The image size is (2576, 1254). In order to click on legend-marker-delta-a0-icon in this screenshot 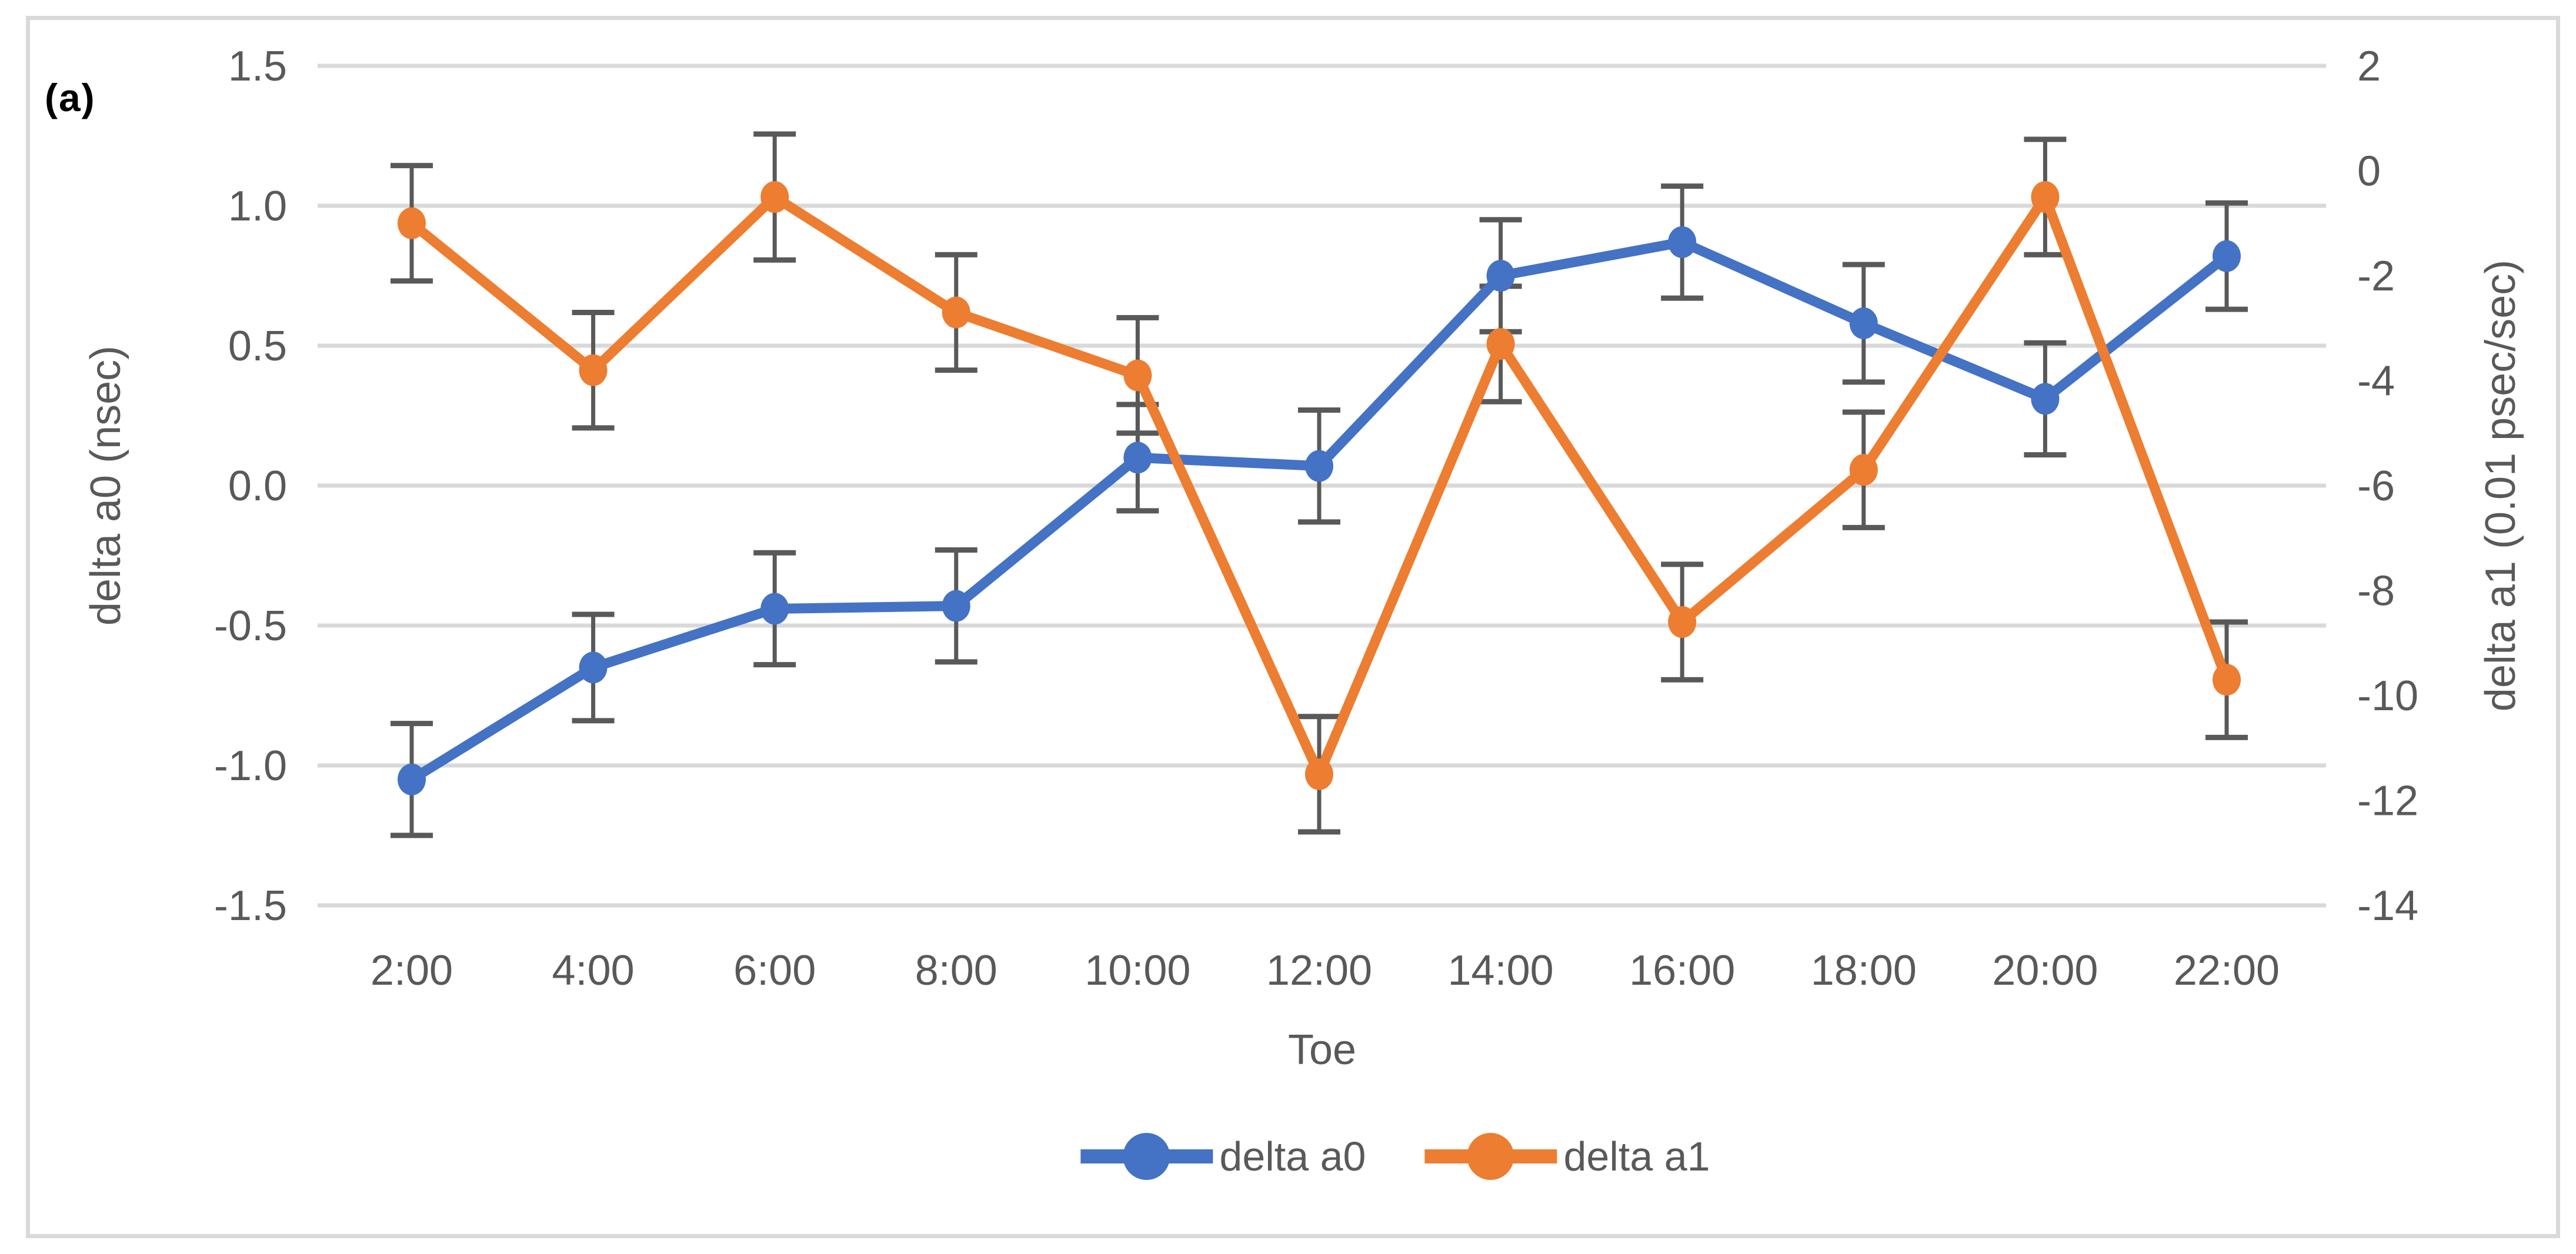, I will do `click(1146, 1156)`.